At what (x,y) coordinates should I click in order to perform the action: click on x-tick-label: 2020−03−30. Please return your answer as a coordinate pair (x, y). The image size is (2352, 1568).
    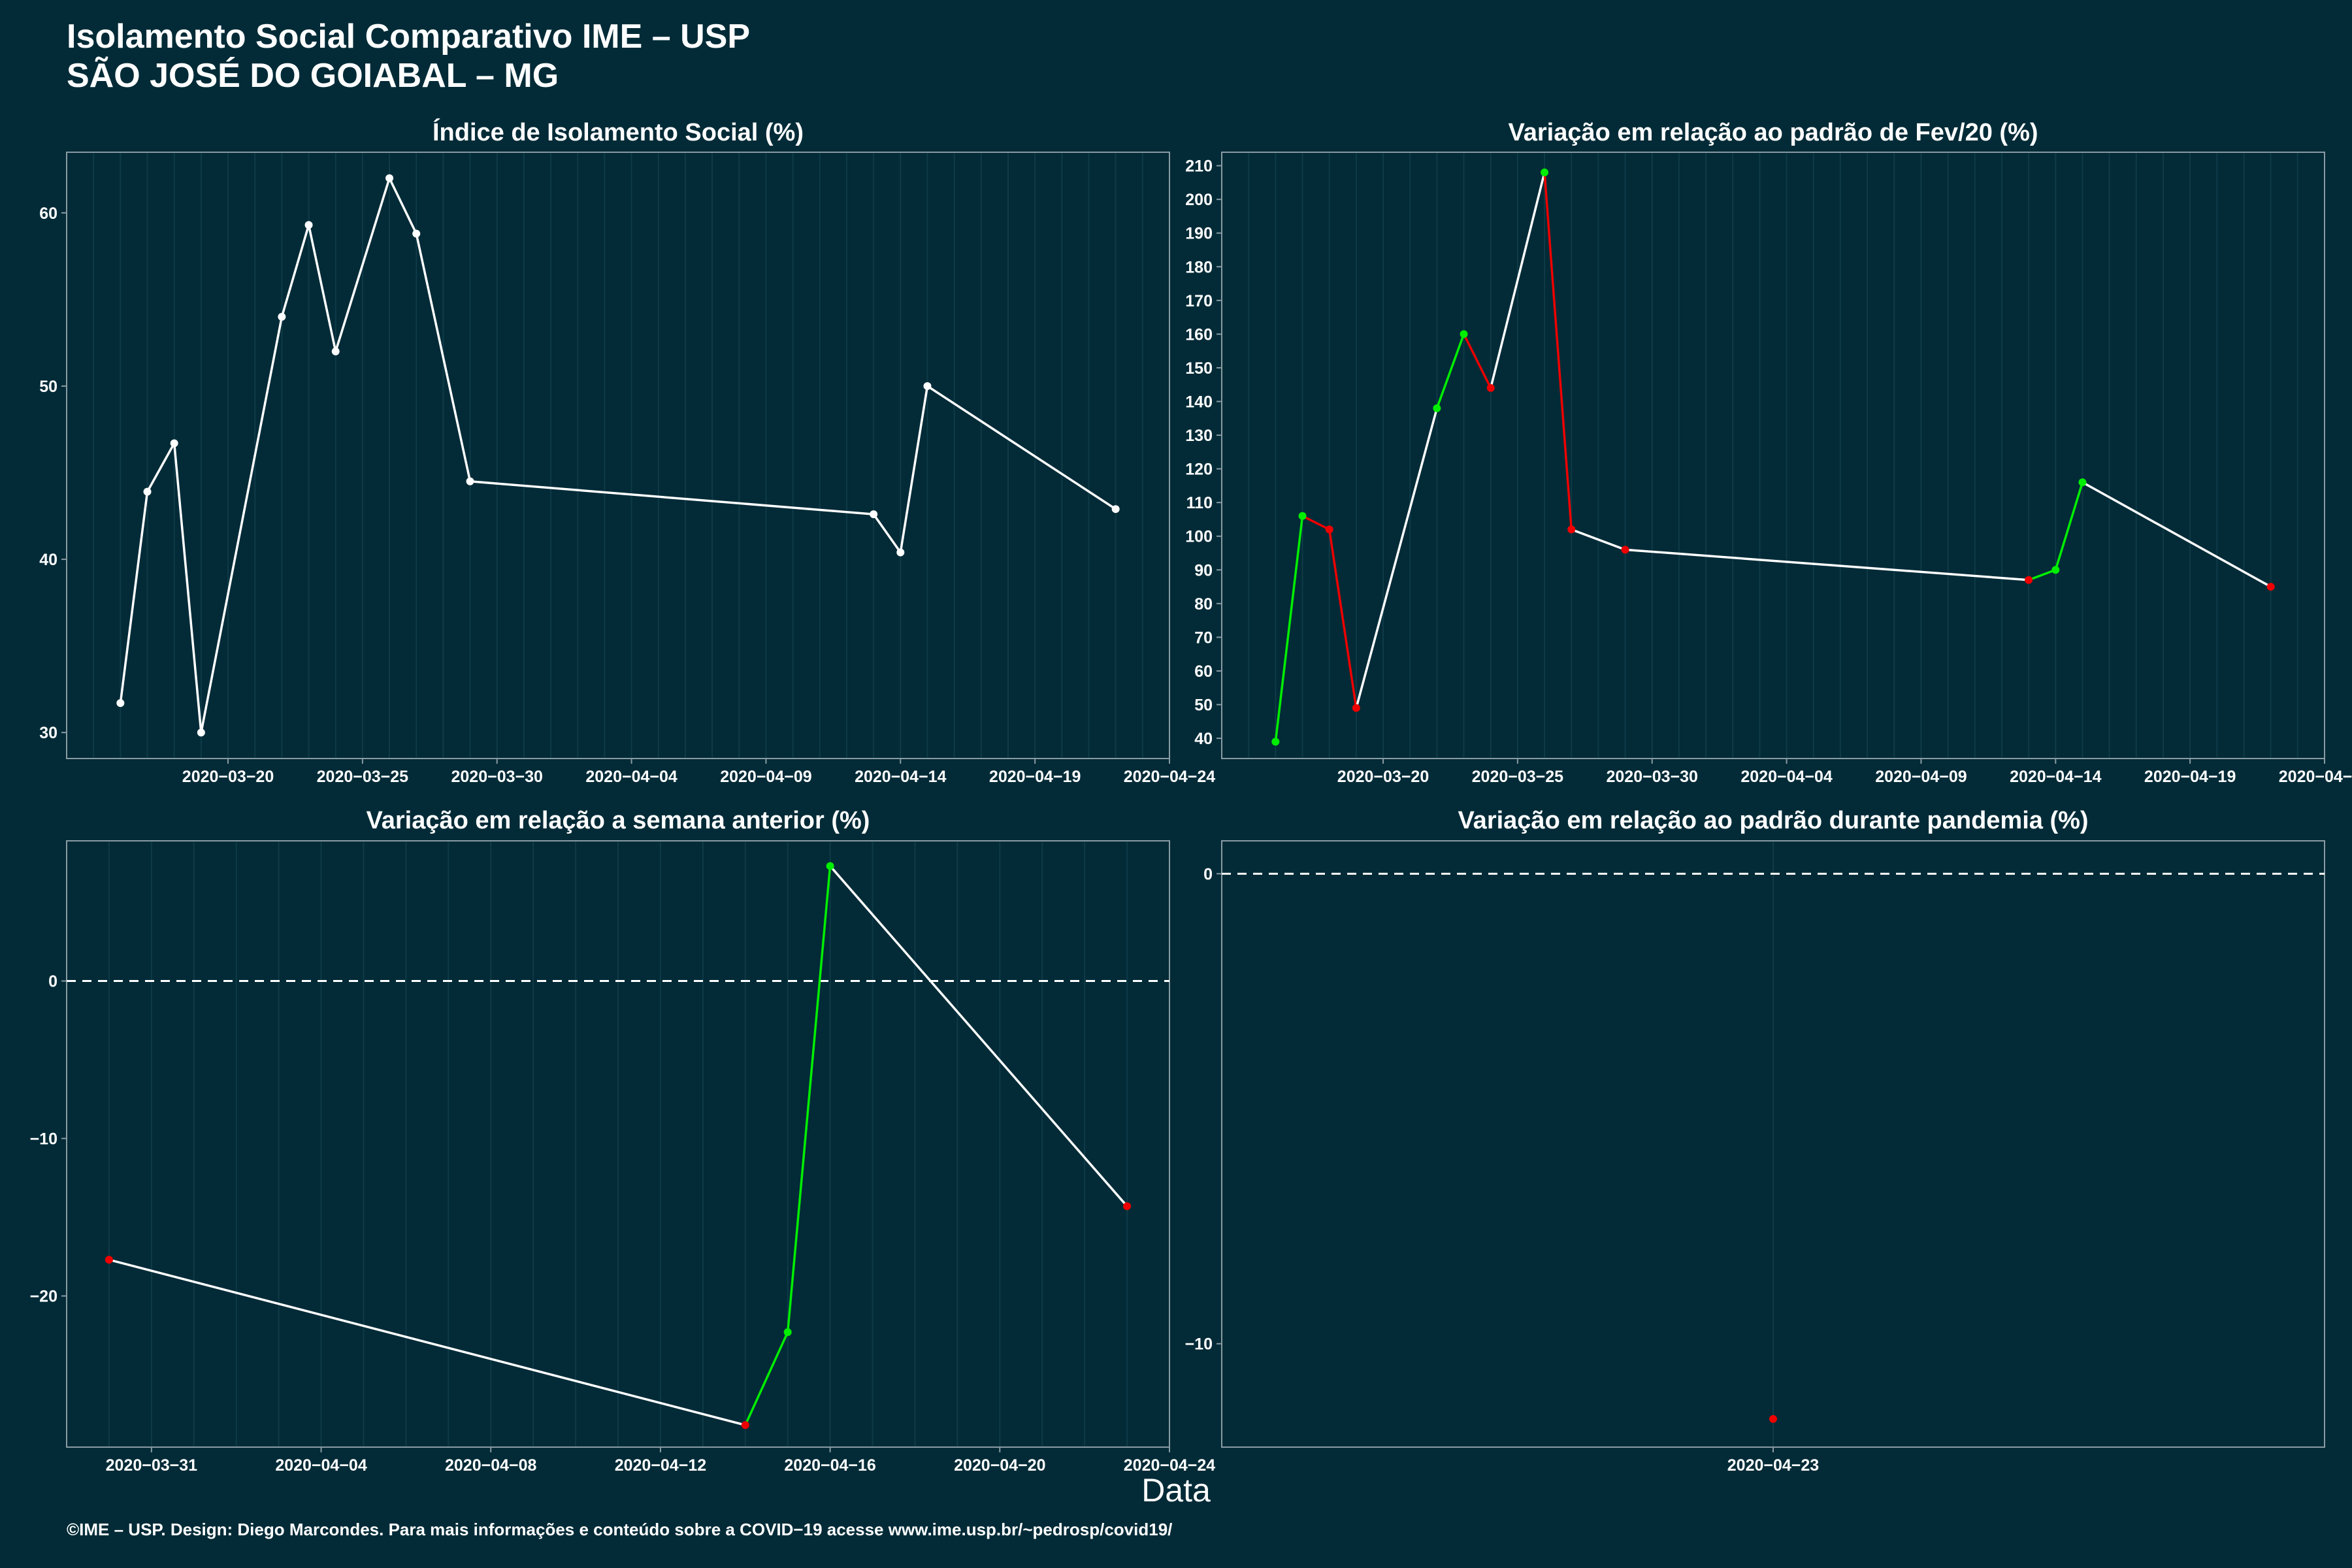
    Looking at the image, I should click on (1652, 777).